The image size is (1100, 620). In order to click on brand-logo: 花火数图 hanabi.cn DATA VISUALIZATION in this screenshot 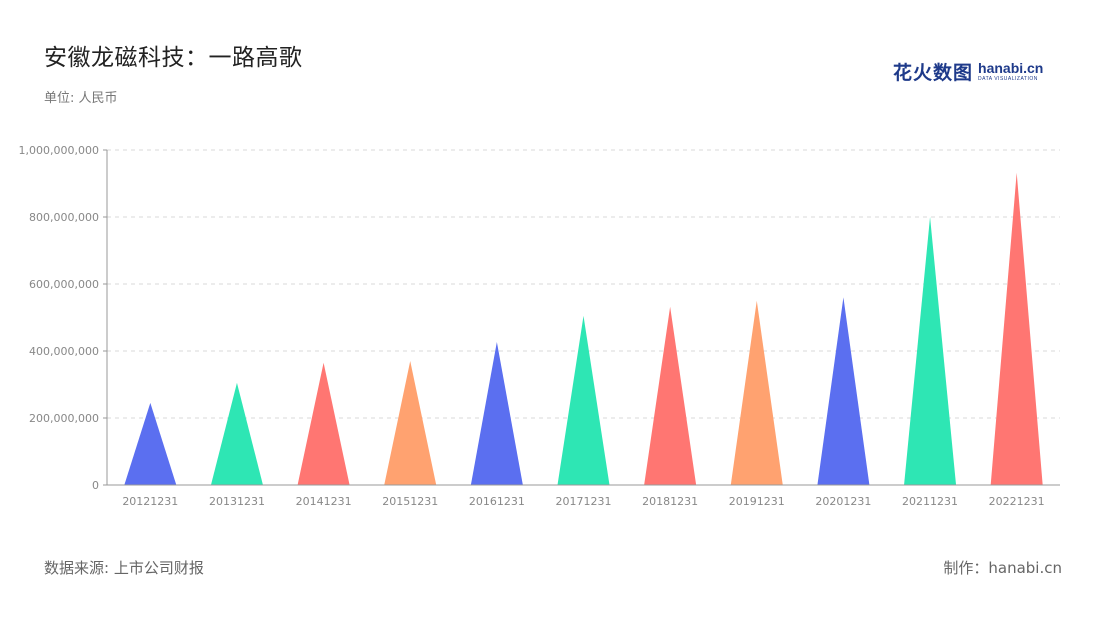, I will do `click(968, 71)`.